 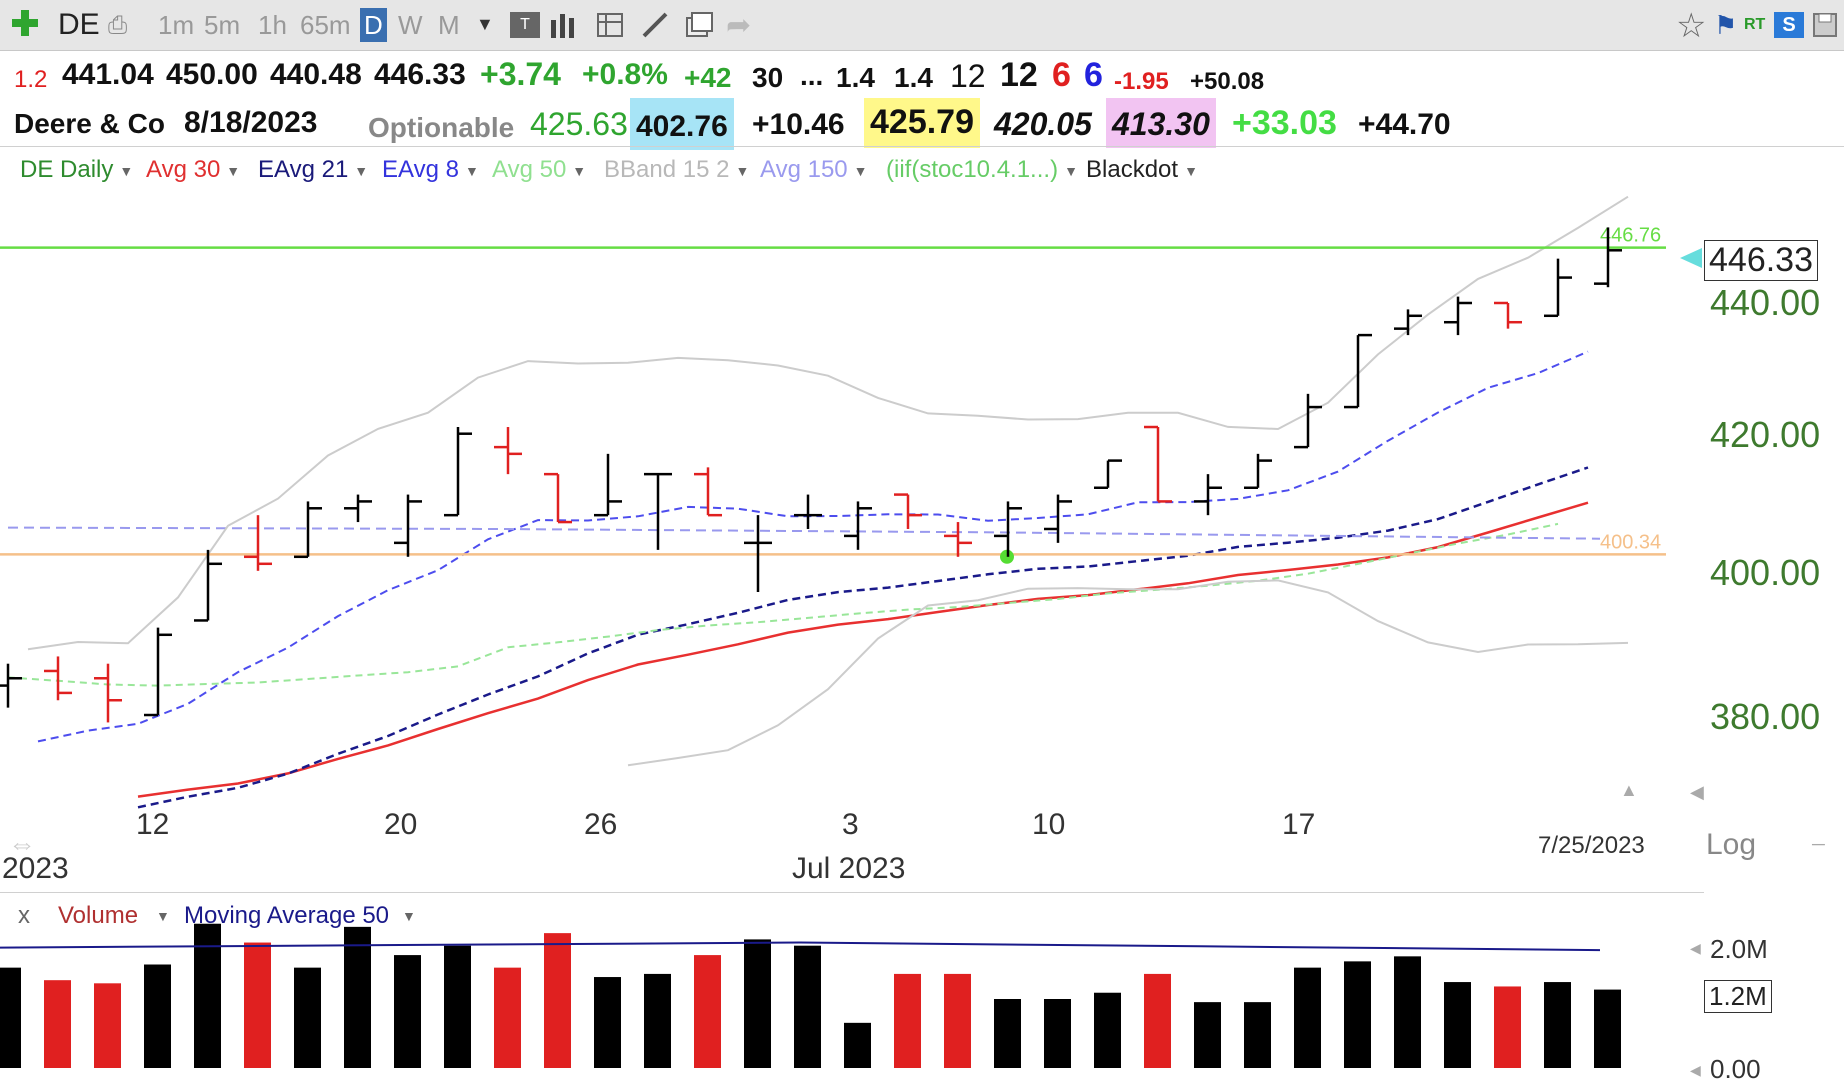 I want to click on volume-ma-dropdown-icon: ▼, so click(x=409, y=916).